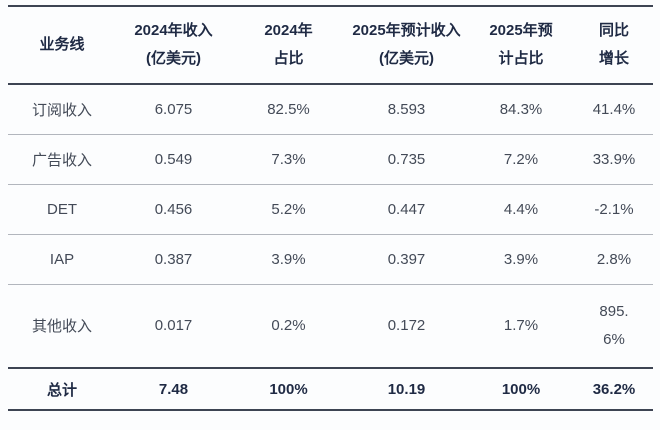 The height and width of the screenshot is (430, 660). What do you see at coordinates (61, 160) in the screenshot?
I see `cell-business-line: 广告收入` at bounding box center [61, 160].